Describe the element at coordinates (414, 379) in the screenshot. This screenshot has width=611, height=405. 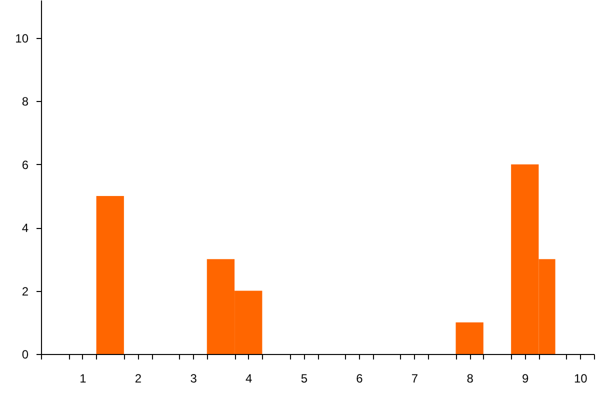
I see `x-tick-label: 7` at that location.